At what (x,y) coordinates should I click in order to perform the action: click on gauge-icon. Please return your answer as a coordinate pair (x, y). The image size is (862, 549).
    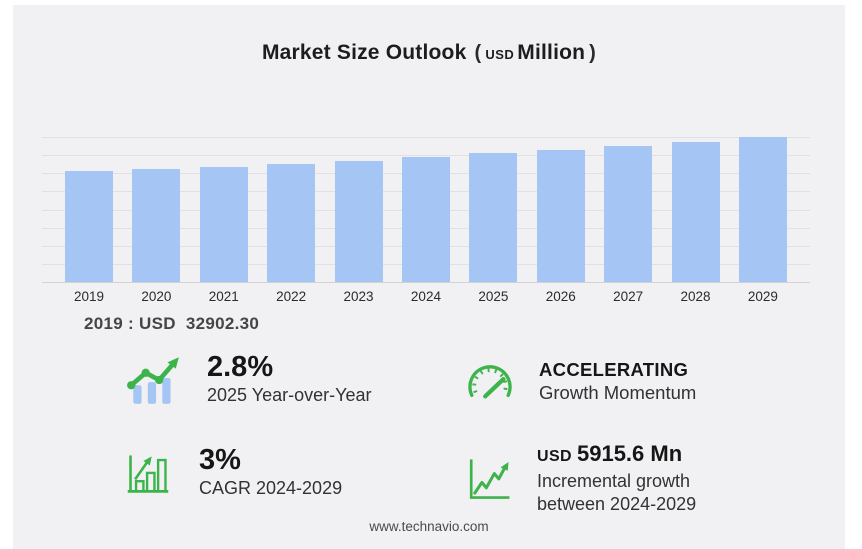
    Looking at the image, I should click on (490, 382).